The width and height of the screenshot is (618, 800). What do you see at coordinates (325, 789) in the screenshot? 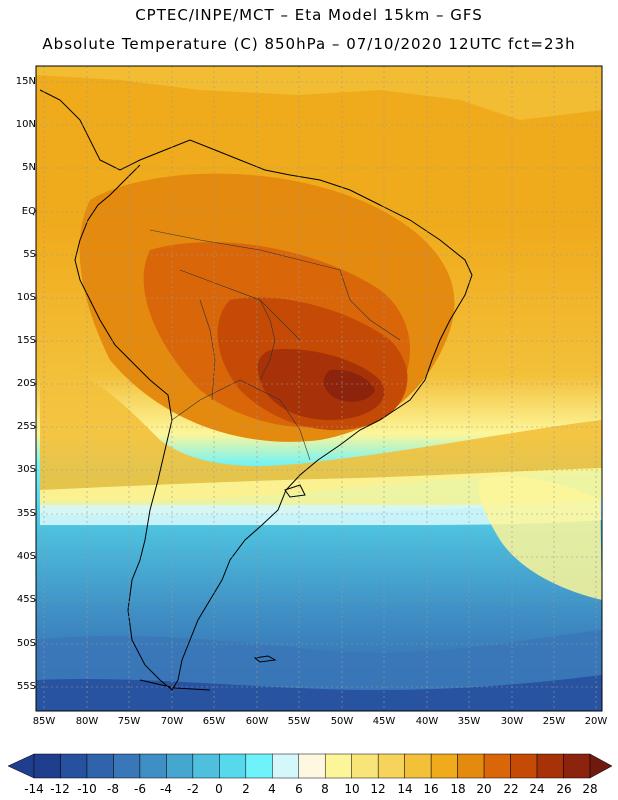
I see `colorbar-label: 8` at bounding box center [325, 789].